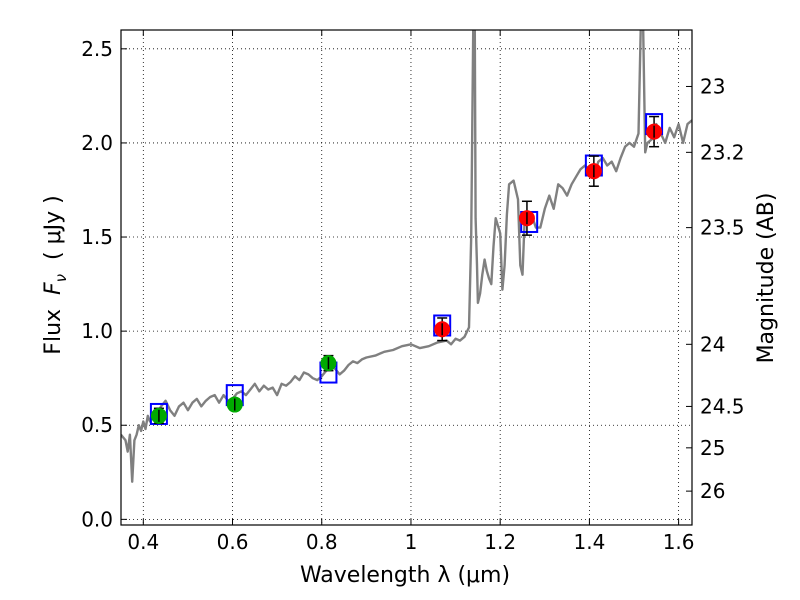 Image resolution: width=800 pixels, height=600 pixels. I want to click on y-tick-label: 2.0, so click(97, 143).